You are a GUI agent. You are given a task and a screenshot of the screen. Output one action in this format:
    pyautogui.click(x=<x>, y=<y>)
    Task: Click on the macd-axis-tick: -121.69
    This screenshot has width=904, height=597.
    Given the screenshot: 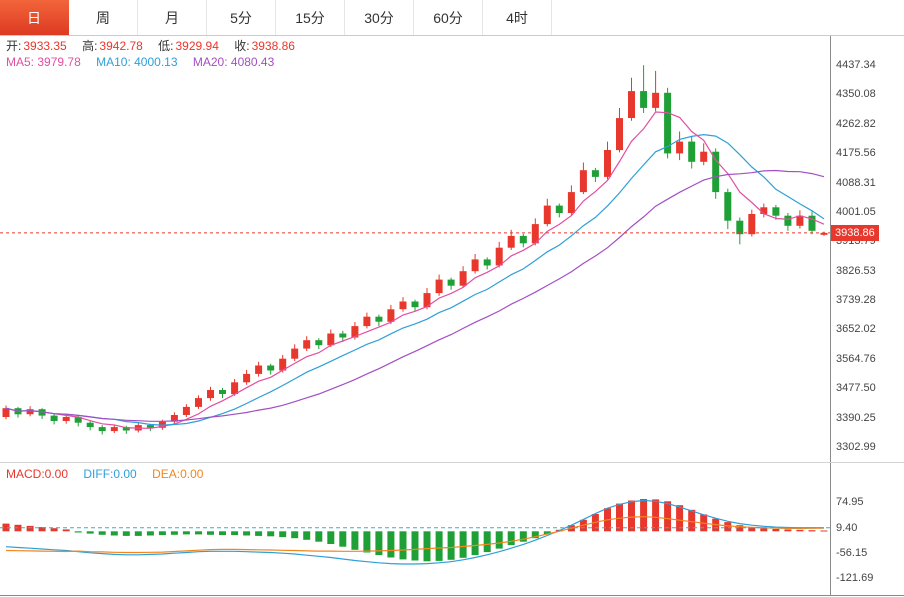 What is the action you would take?
    pyautogui.click(x=855, y=578)
    